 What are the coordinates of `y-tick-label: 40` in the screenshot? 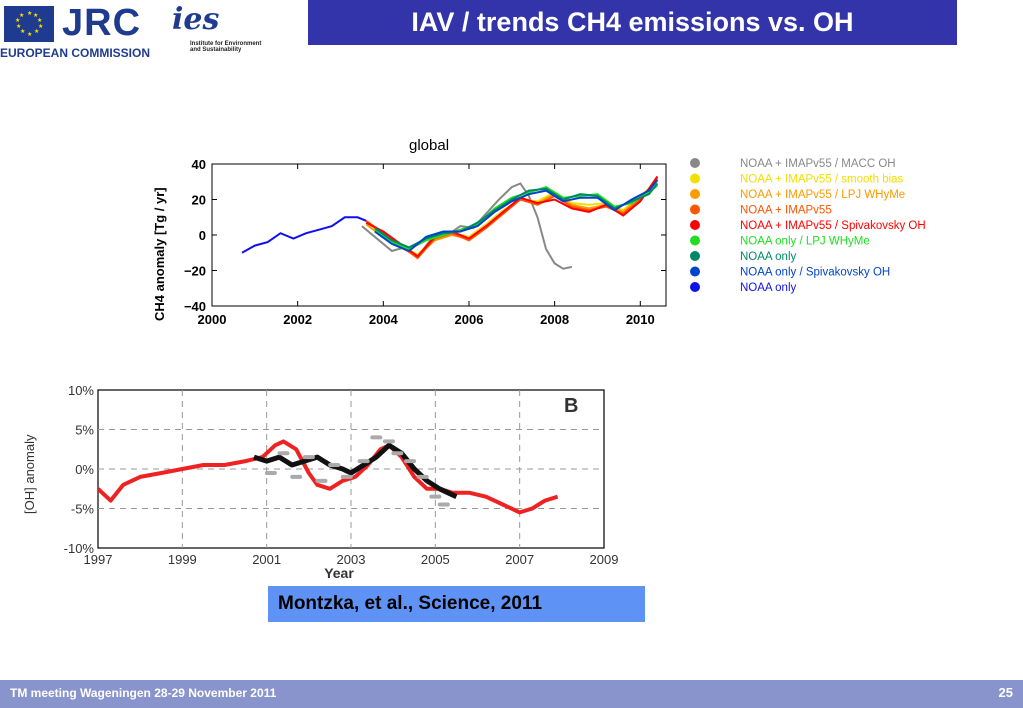 It's located at (199, 164).